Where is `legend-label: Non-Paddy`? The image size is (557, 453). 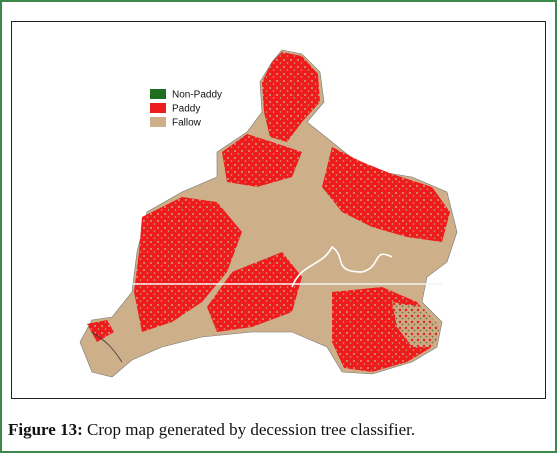
legend-label: Non-Paddy is located at coordinates (197, 95).